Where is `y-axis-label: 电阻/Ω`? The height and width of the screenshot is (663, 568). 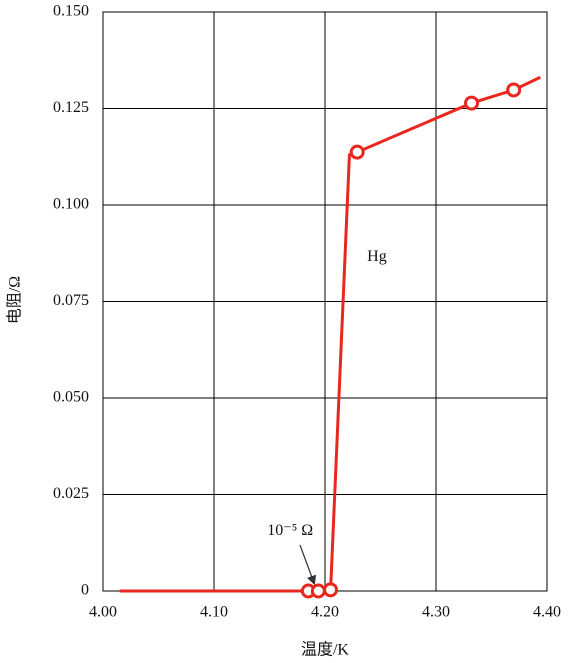
y-axis-label: 电阻/Ω is located at coordinates (15, 300).